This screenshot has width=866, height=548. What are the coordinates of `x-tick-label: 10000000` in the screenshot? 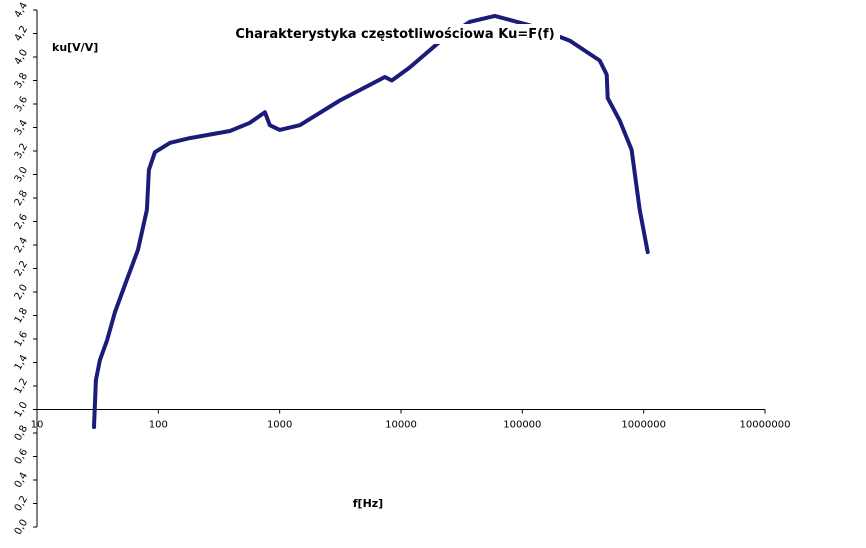 It's located at (765, 425).